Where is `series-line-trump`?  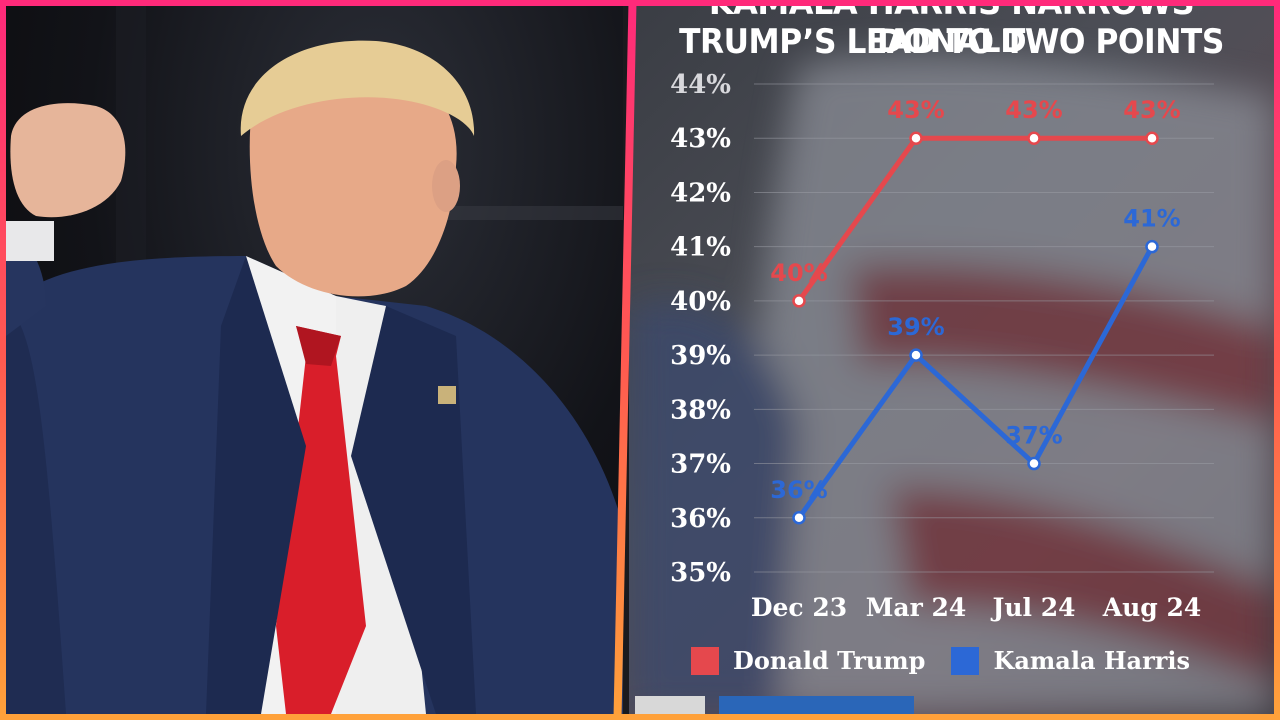
series-line-trump is located at coordinates (974, 219).